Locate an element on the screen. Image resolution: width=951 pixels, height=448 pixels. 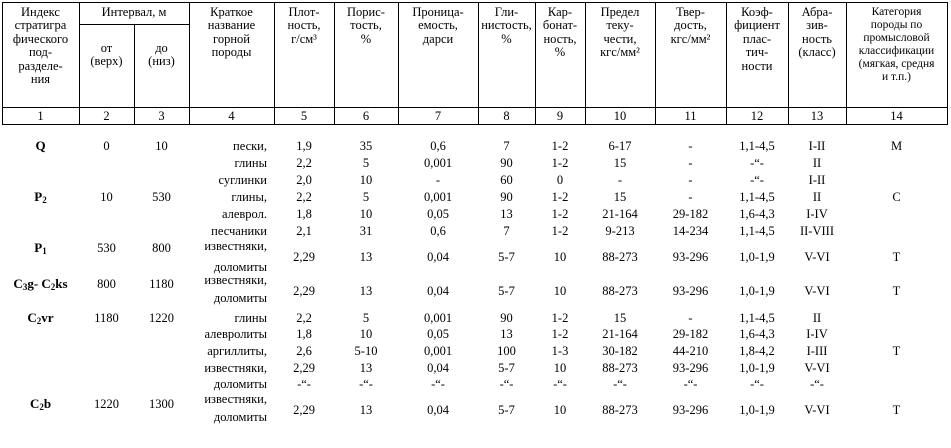
table-border-top is located at coordinates (474, 2).